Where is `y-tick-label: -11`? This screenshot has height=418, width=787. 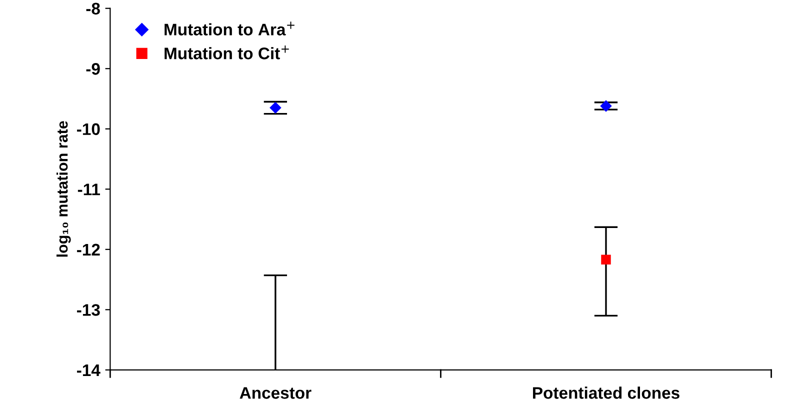 y-tick-label: -11 is located at coordinates (89, 190).